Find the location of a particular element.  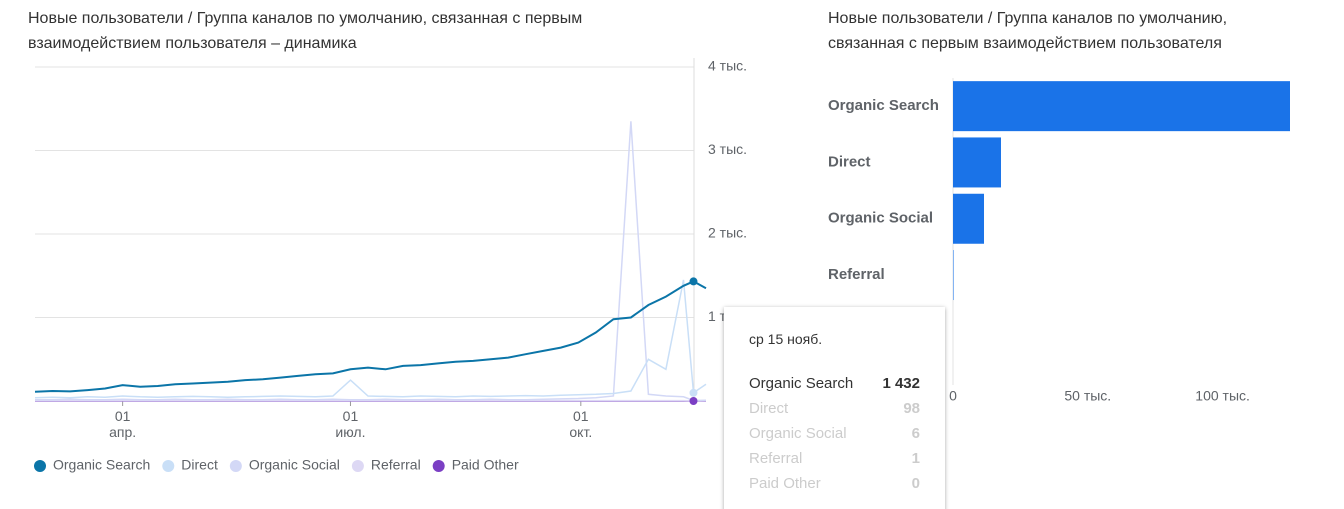

tooltip-value: 1 432 is located at coordinates (901, 383).